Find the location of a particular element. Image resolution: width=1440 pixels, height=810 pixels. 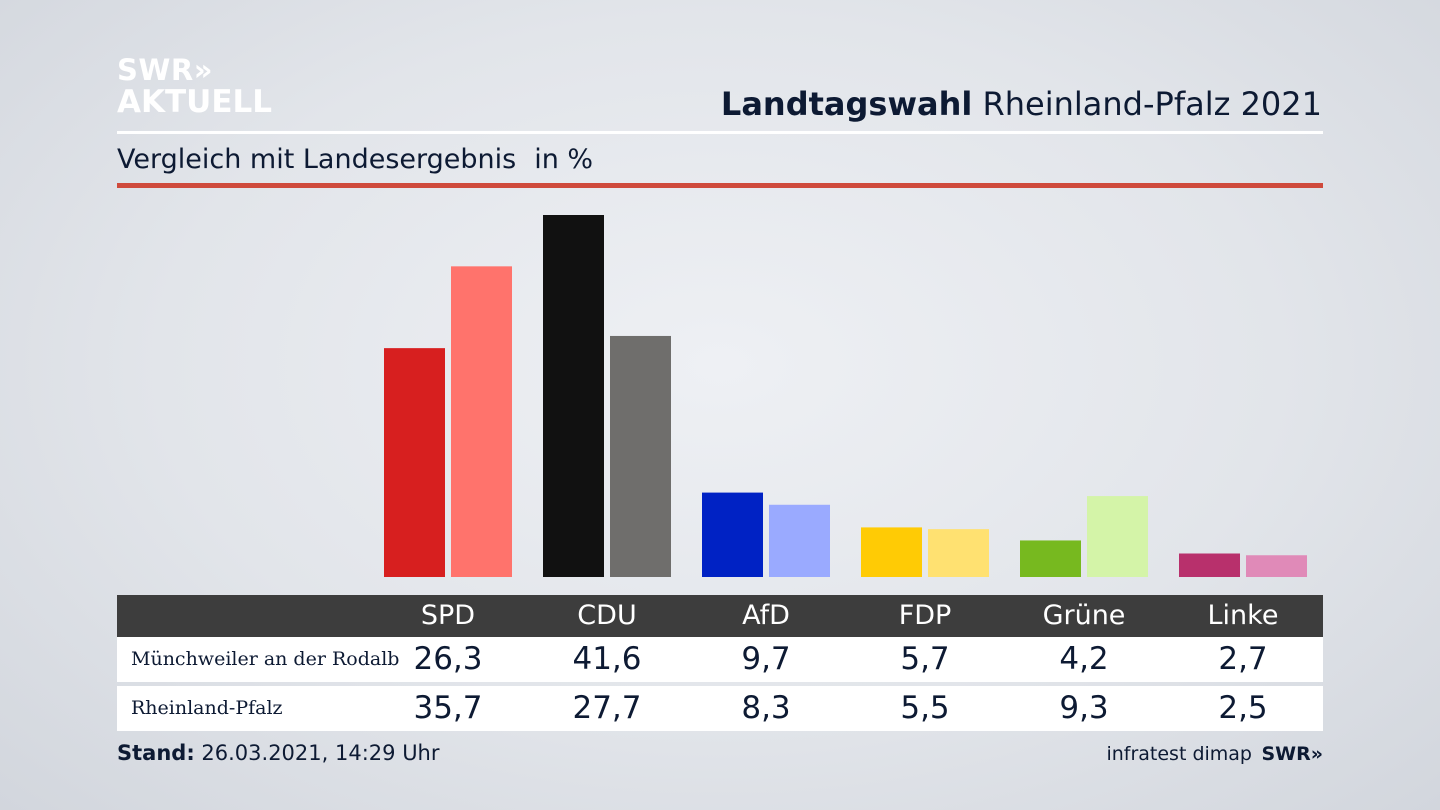

timestamp: Stand: 26.03.2021, 14:29 Uhr is located at coordinates (278, 753).